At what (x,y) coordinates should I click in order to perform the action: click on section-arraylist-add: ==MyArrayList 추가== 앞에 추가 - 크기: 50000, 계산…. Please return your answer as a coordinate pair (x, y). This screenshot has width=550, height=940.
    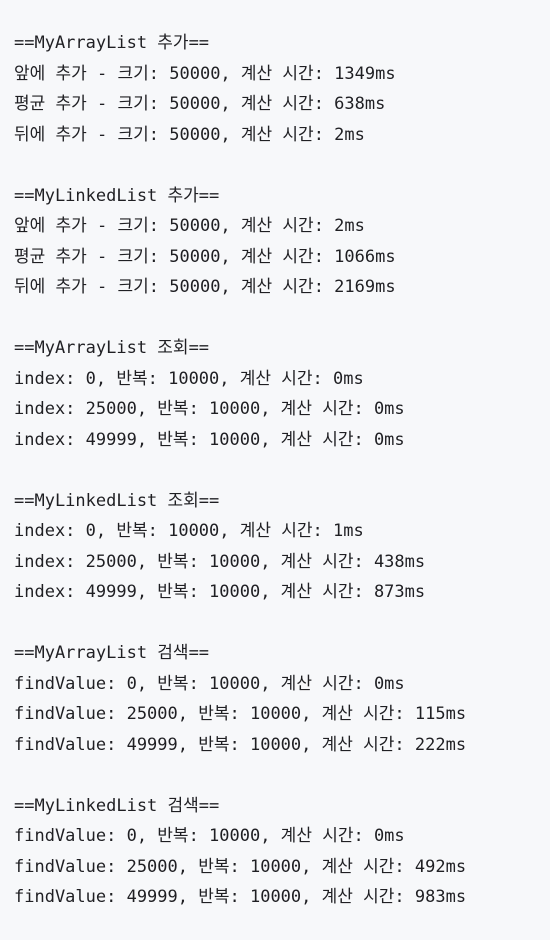
    Looking at the image, I should click on (282, 89).